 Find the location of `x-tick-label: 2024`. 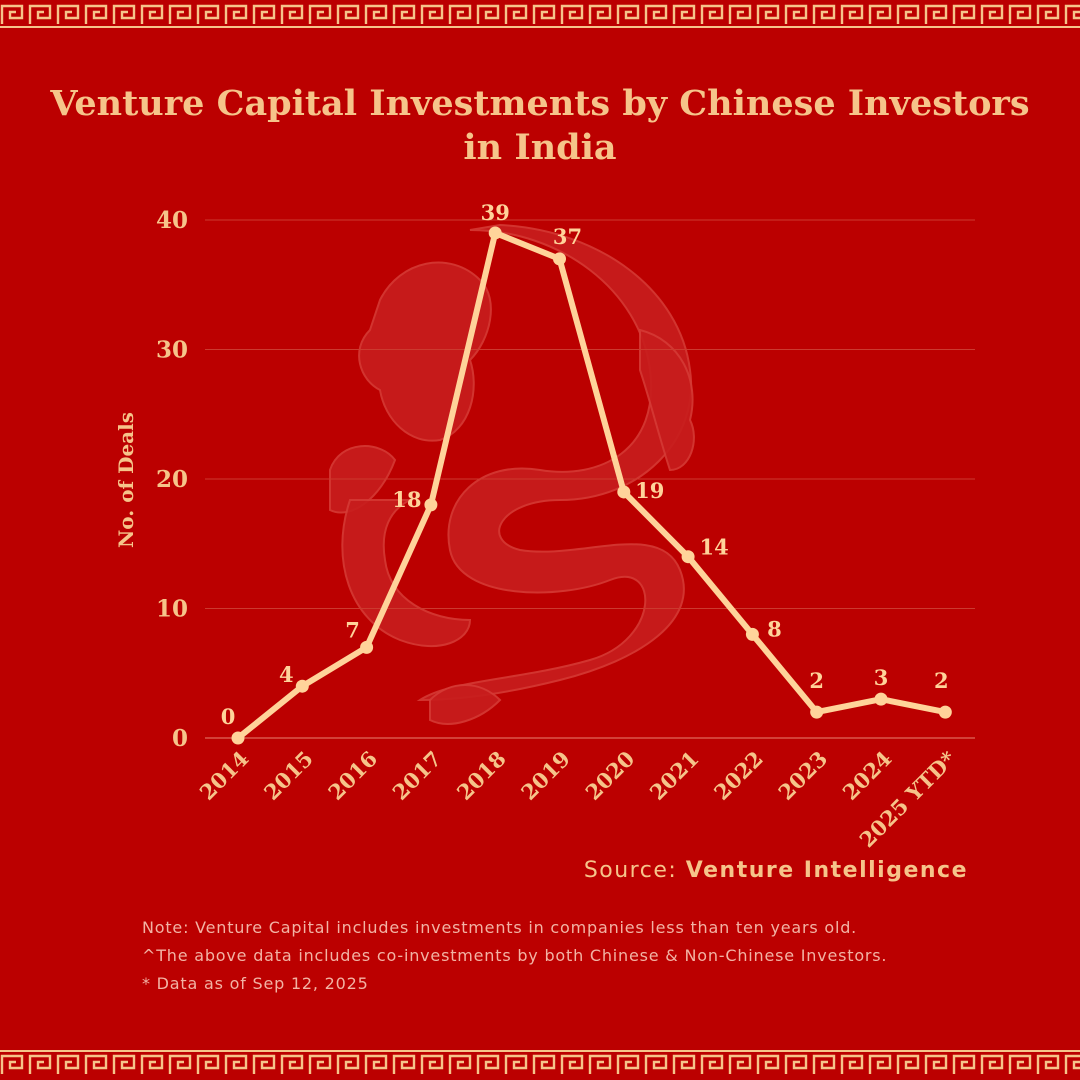

x-tick-label: 2024 is located at coordinates (867, 775).